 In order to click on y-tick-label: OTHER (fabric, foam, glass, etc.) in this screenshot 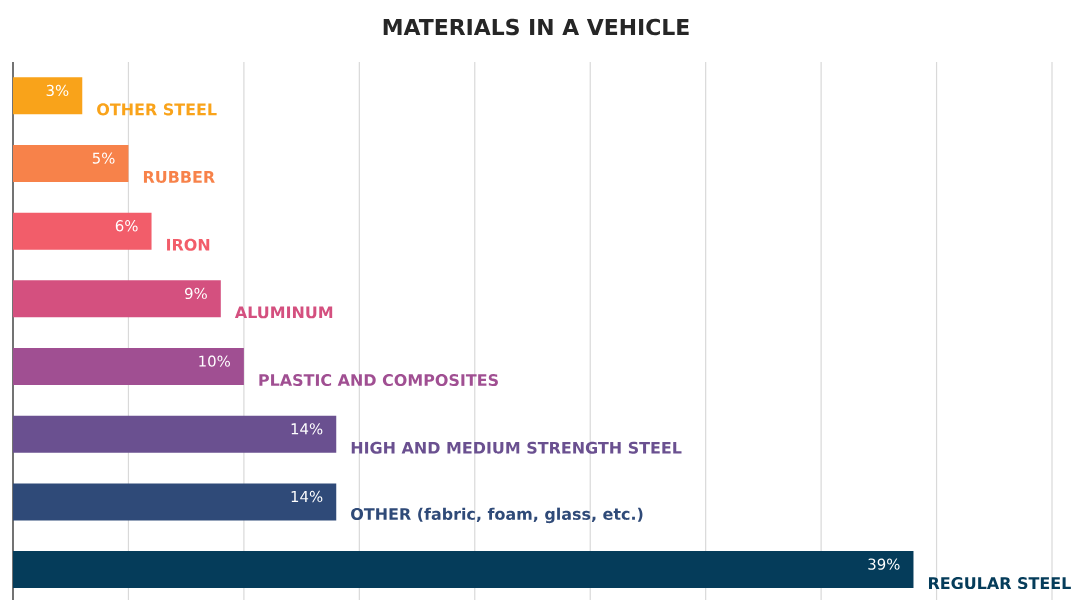, I will do `click(497, 515)`.